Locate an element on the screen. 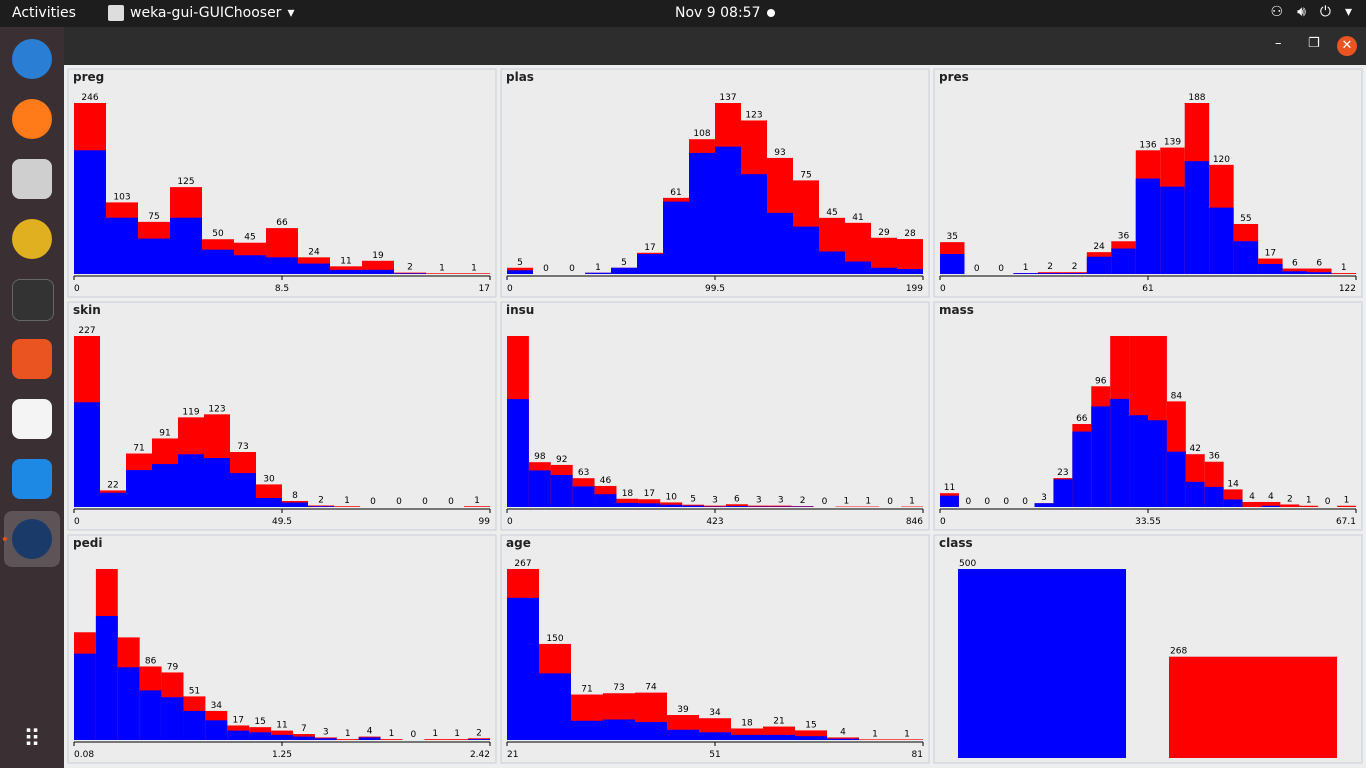 The height and width of the screenshot is (768, 1366). app-name: weka-gui-GUIChooser is located at coordinates (206, 13).